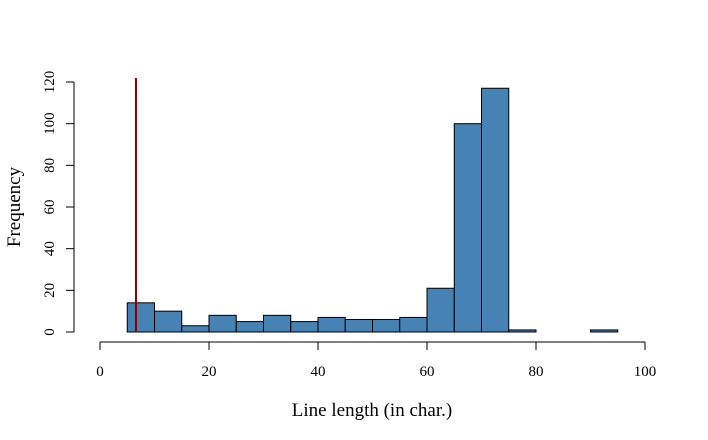 This screenshot has height=440, width=708. What do you see at coordinates (50, 248) in the screenshot?
I see `y-tick-label: 40` at bounding box center [50, 248].